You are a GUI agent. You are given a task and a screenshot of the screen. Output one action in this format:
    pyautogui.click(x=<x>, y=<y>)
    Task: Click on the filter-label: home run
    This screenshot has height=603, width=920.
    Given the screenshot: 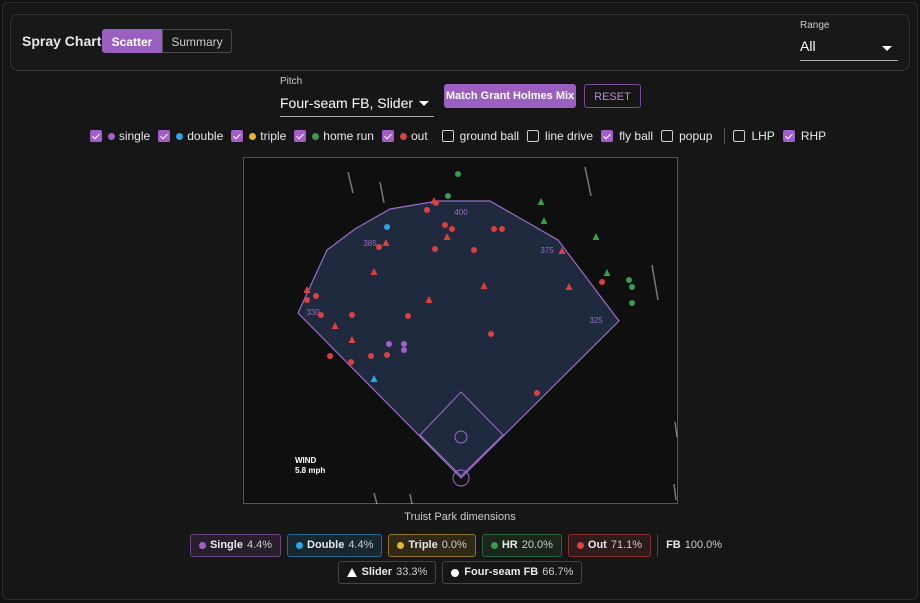 What is the action you would take?
    pyautogui.click(x=348, y=136)
    